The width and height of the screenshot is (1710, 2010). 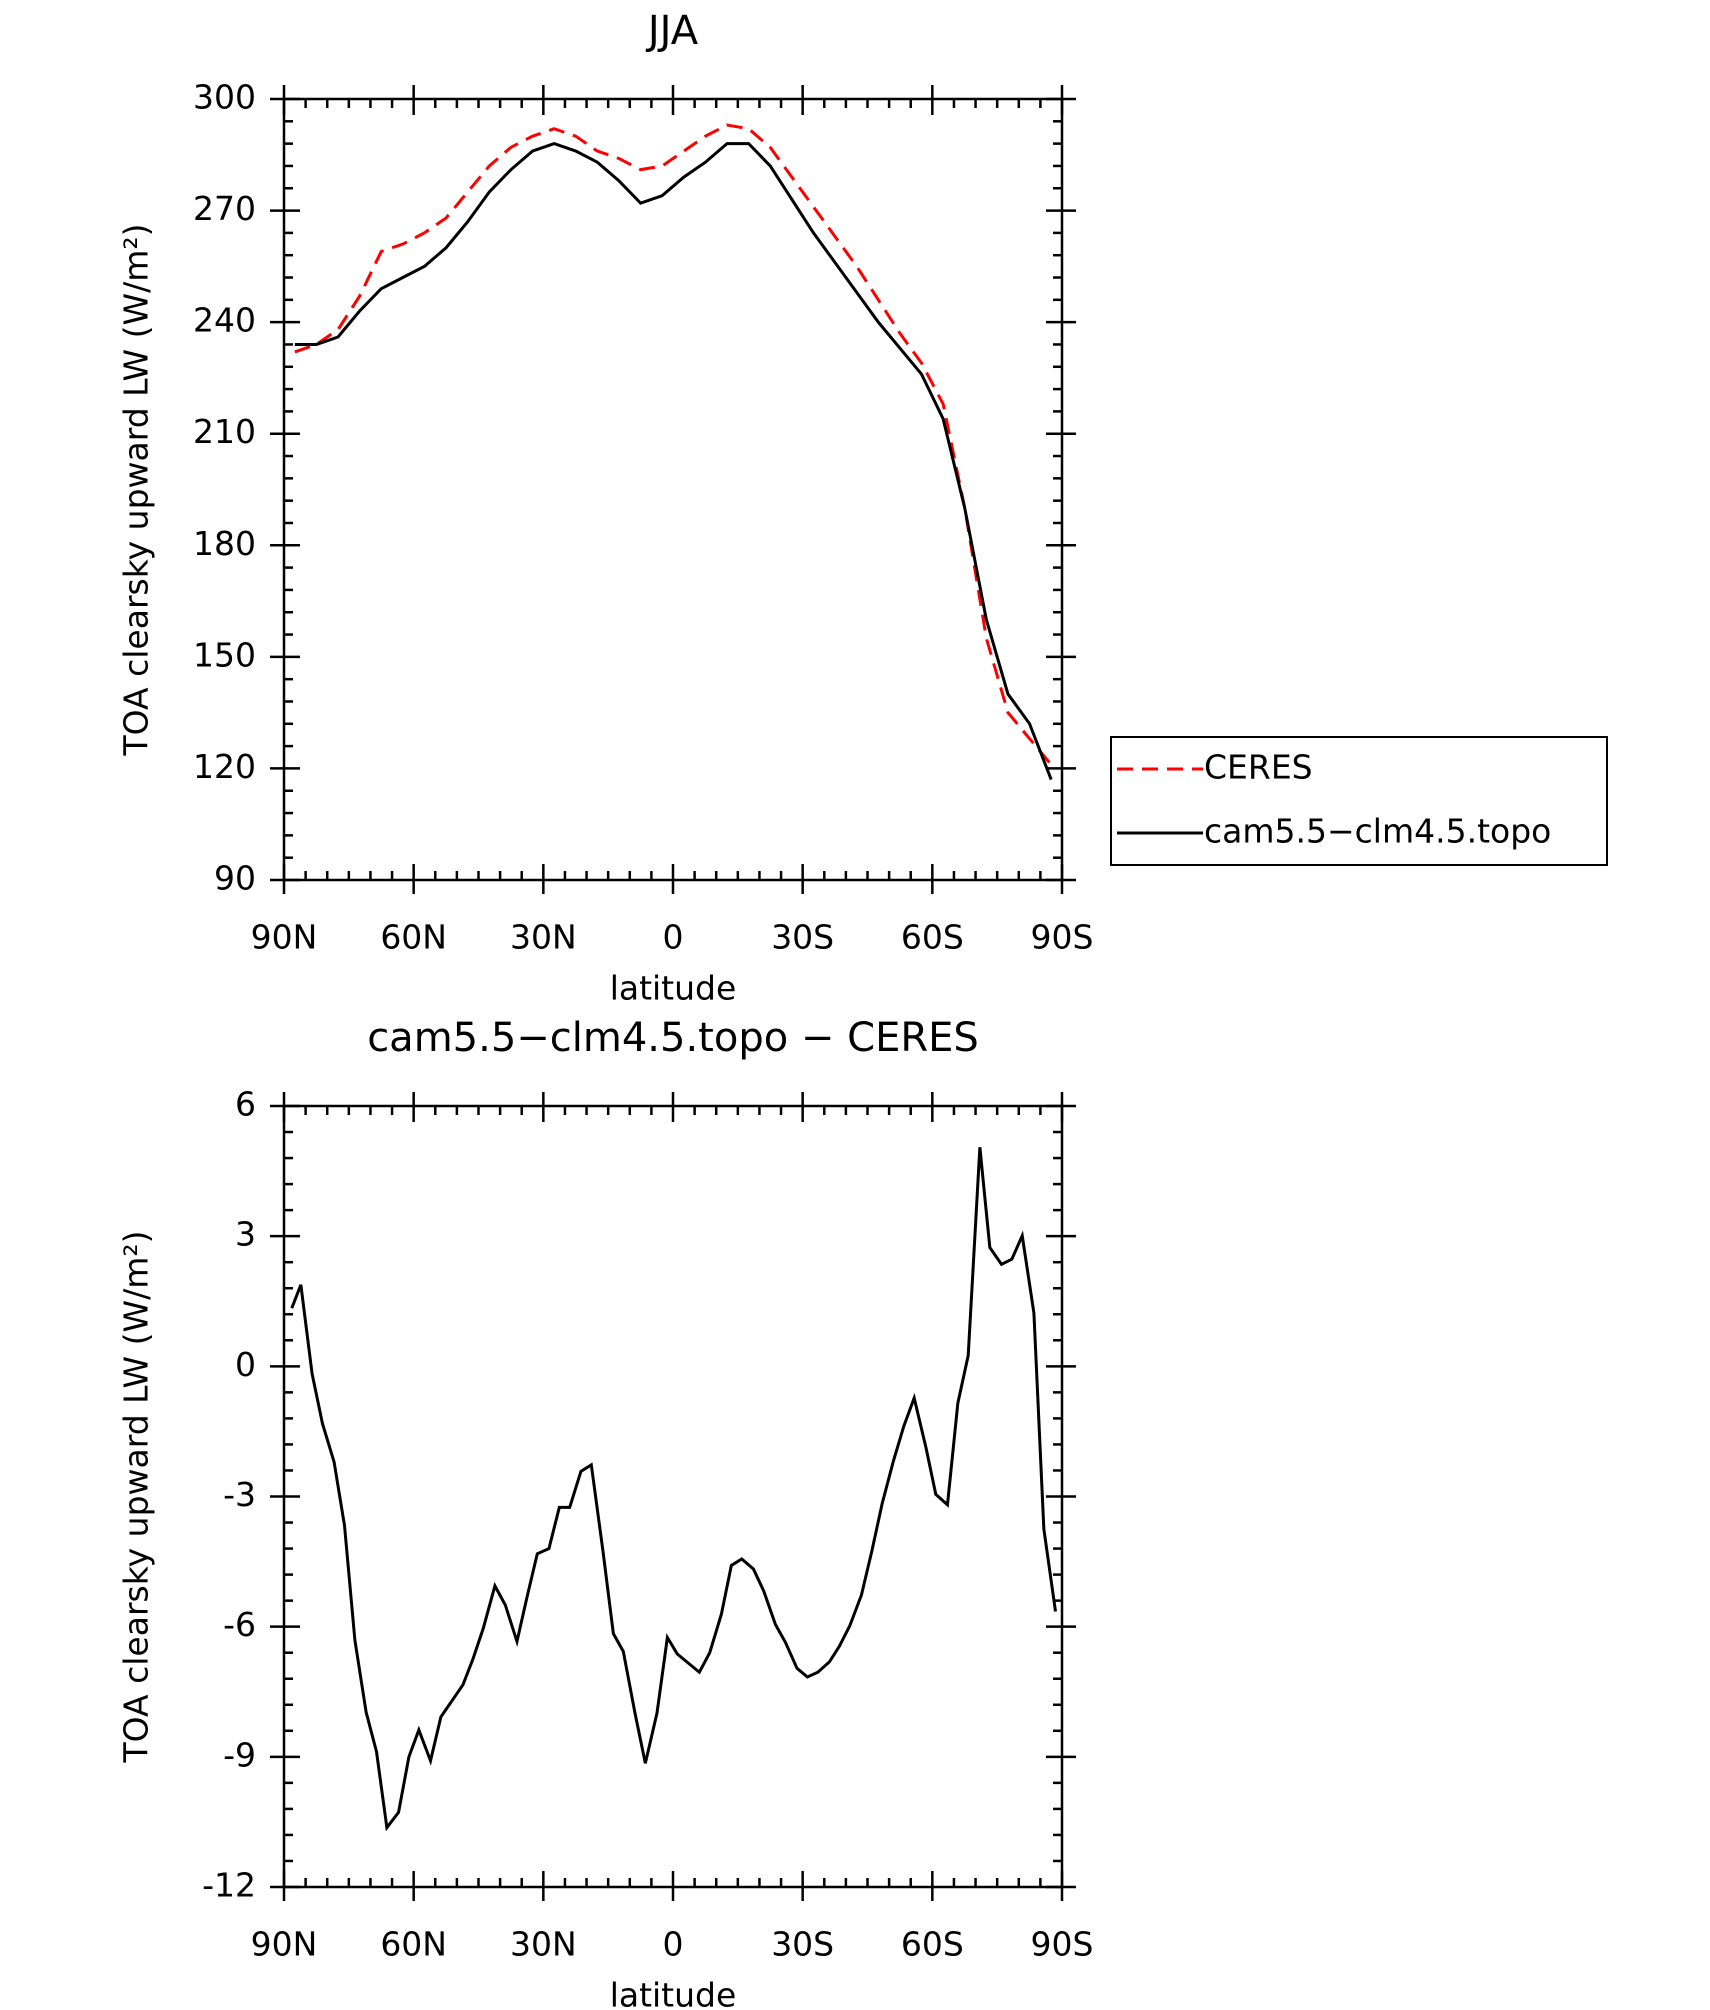 I want to click on y-tick-label: 6, so click(x=245, y=1104).